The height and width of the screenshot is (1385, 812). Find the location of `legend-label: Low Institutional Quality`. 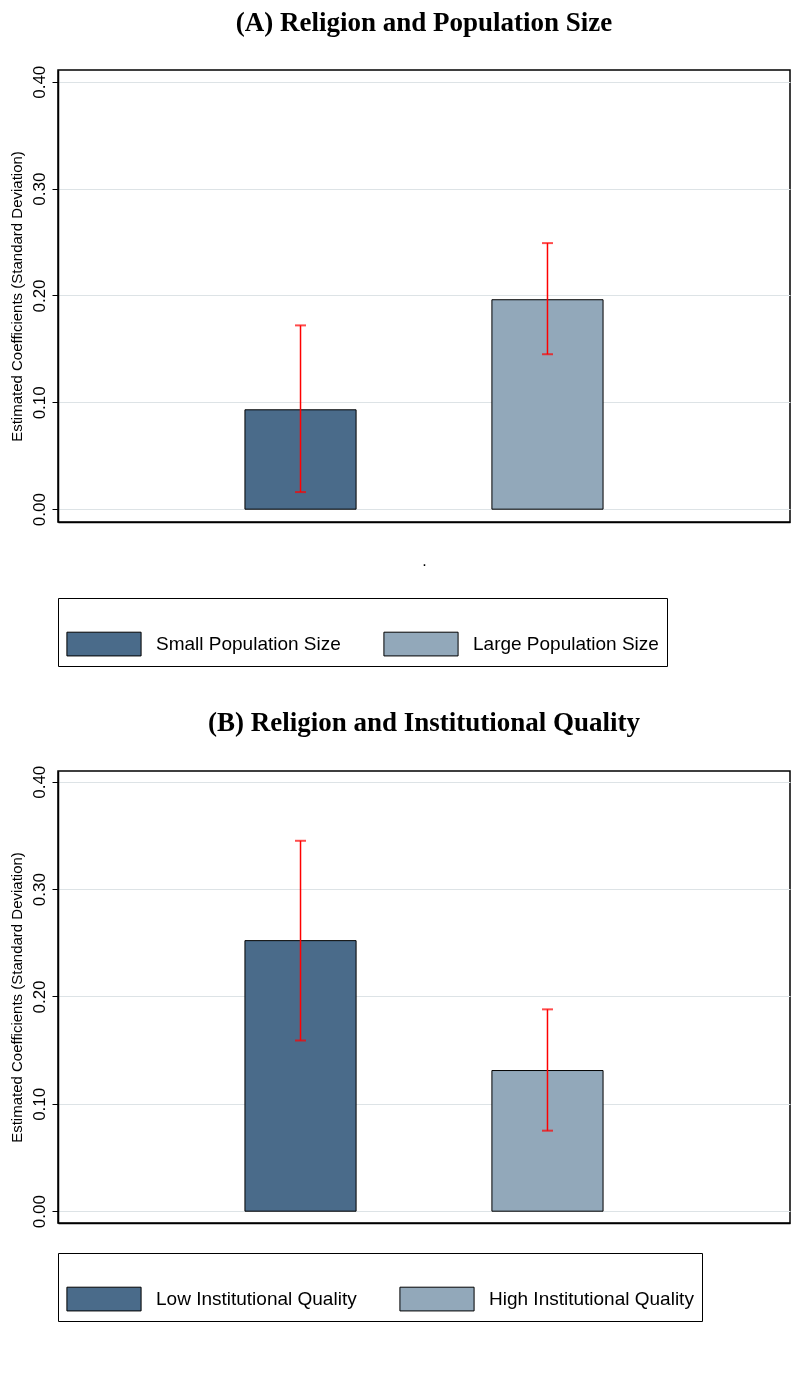

legend-label: Low Institutional Quality is located at coordinates (257, 1299).